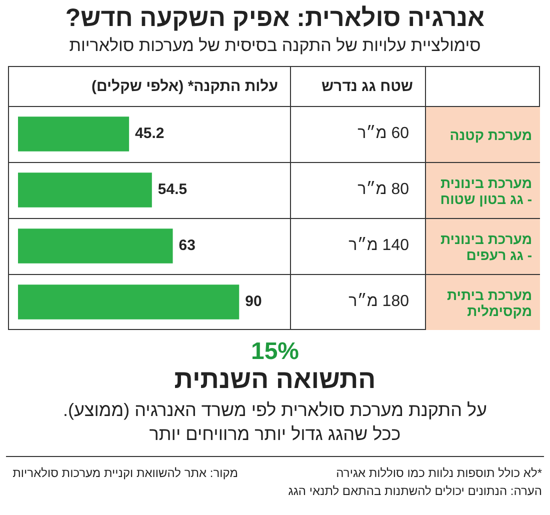 This screenshot has width=550, height=515. Describe the element at coordinates (438, 473) in the screenshot. I see `text: *לא כולל תוספות נלוות כמו סוללות אגירה` at that location.